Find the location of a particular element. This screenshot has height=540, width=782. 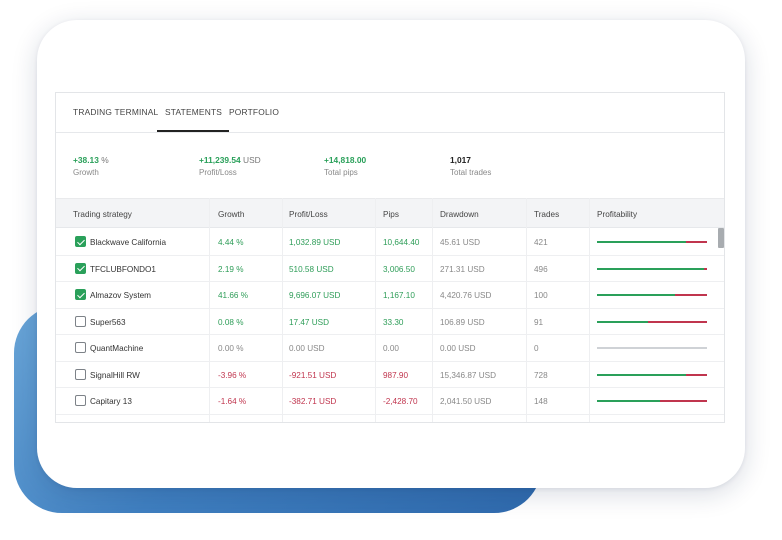

table-row: Super563 0.08 % 17.47 USD 33.30 106.89 USD 91 is located at coordinates (390, 322).